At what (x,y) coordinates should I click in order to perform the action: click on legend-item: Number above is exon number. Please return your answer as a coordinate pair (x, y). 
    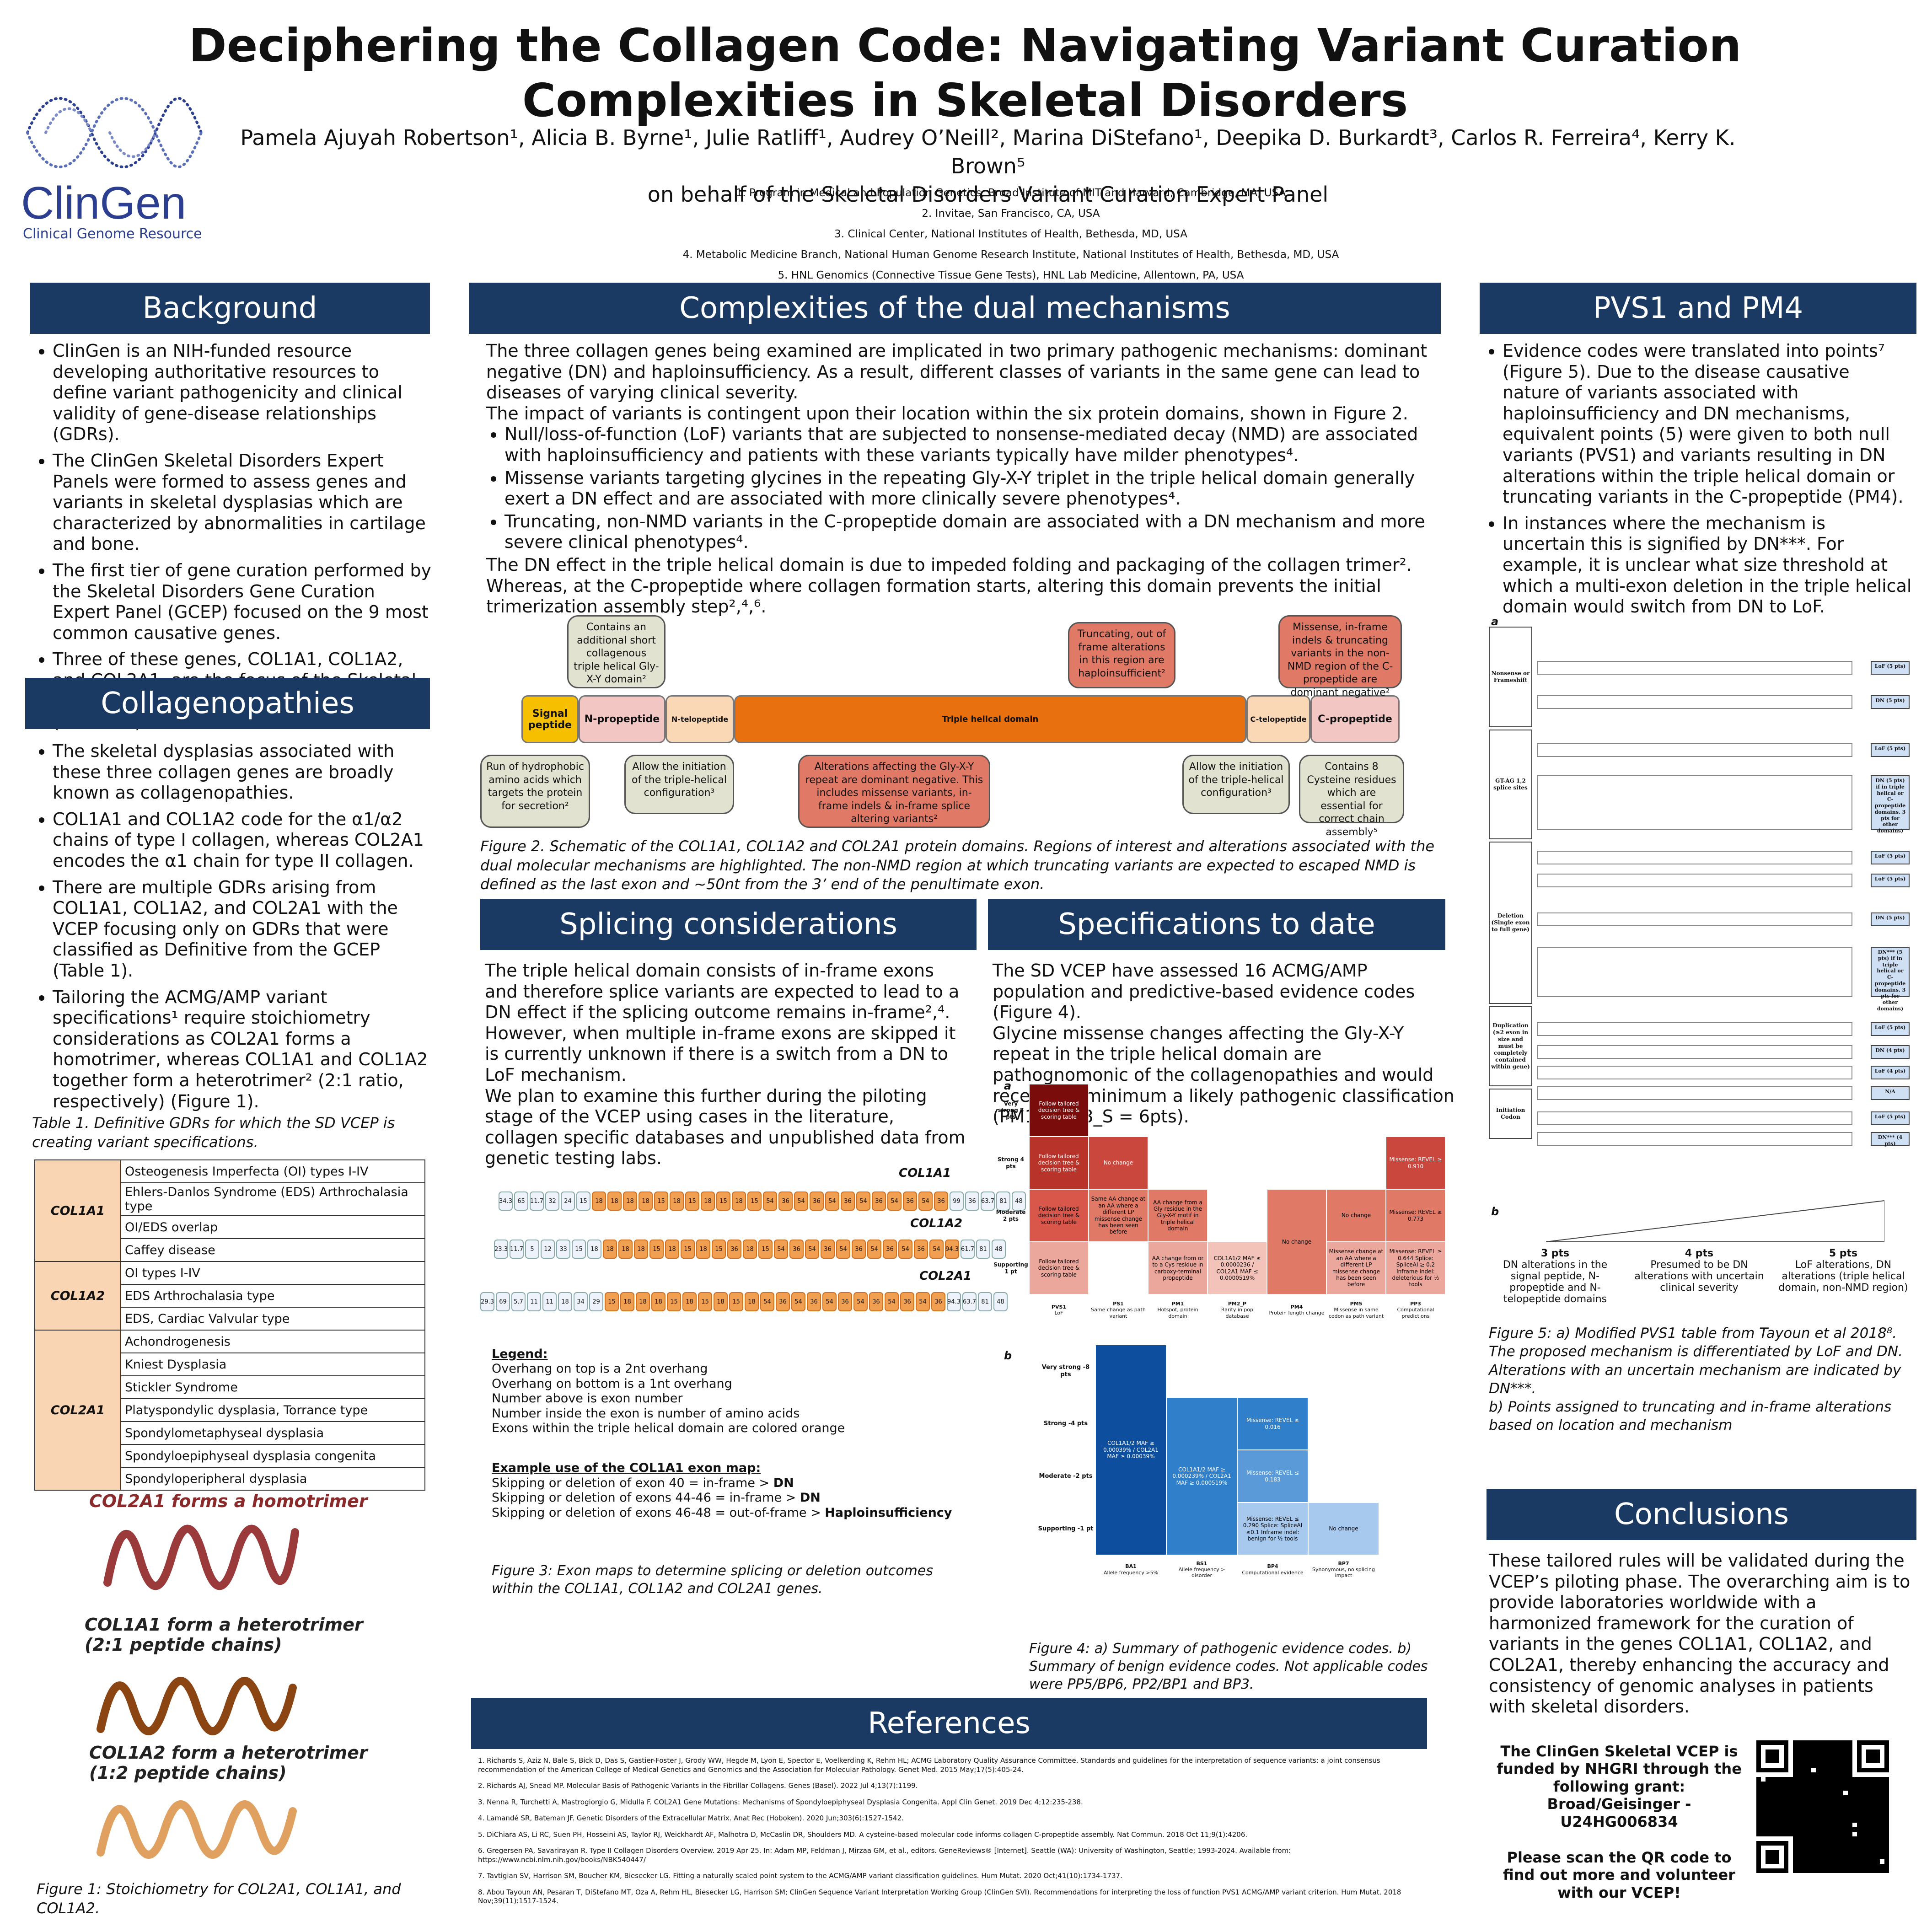
    Looking at the image, I should click on (587, 1398).